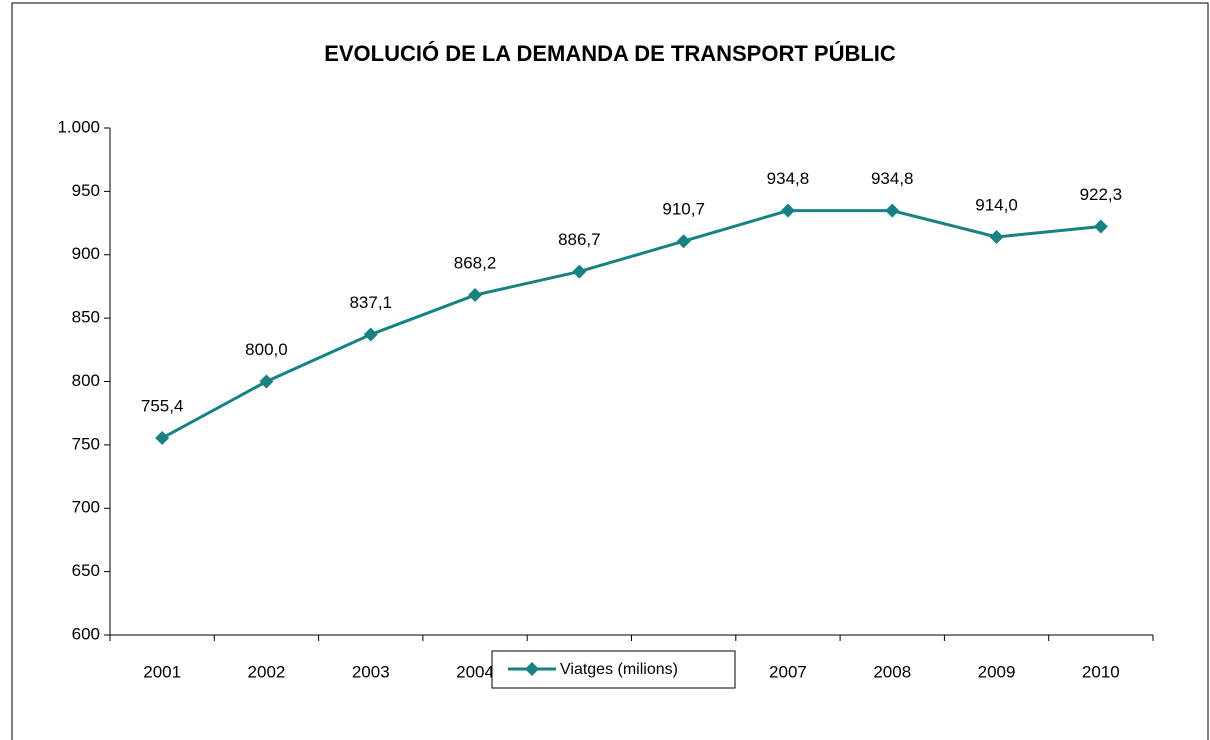 The width and height of the screenshot is (1210, 740). I want to click on data-label: 755,4, so click(162, 406).